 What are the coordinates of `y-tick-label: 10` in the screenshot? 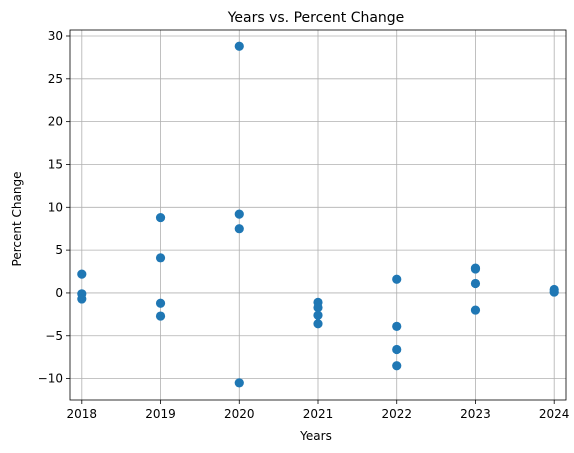 It's located at (55, 207).